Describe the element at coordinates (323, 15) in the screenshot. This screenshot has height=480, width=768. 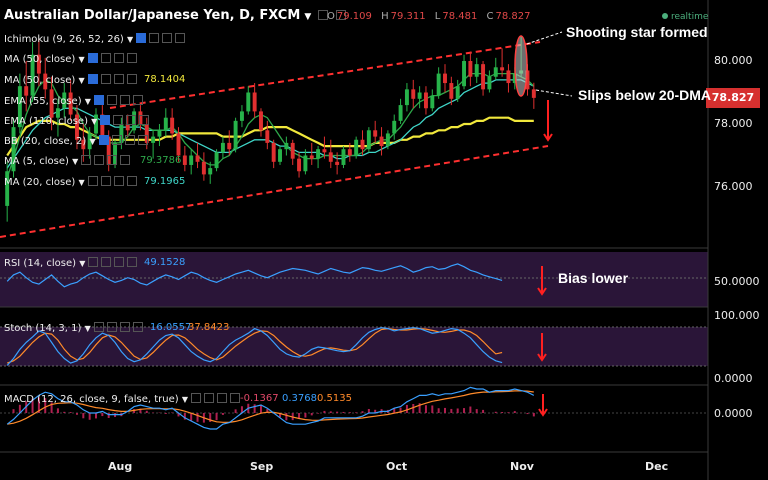
I see `settings-icon` at that location.